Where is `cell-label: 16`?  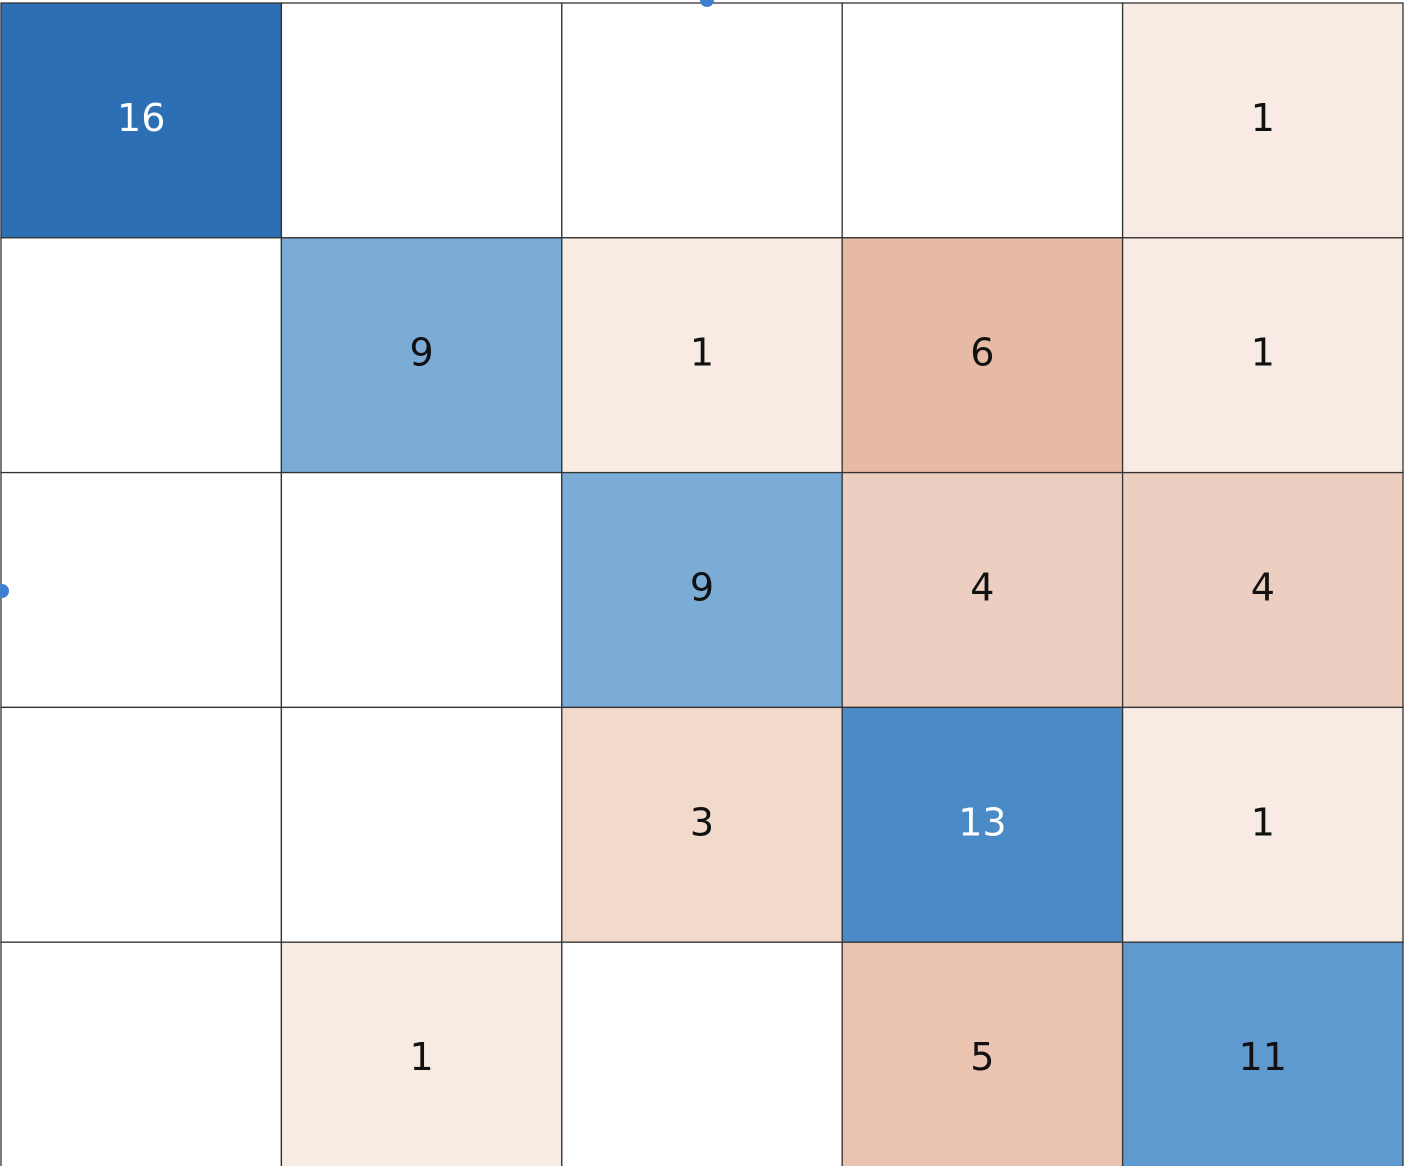
cell-label: 16 is located at coordinates (141, 118).